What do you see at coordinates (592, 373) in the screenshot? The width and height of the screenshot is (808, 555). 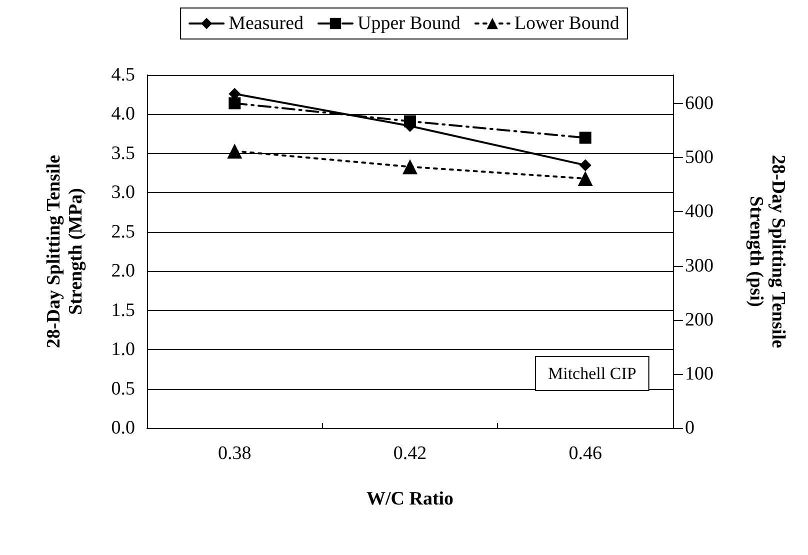 I see `annotation: Mitchell CIP` at bounding box center [592, 373].